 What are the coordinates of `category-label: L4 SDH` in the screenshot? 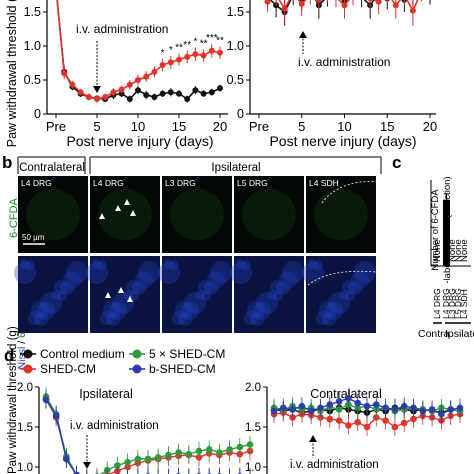 It's located at (464, 304).